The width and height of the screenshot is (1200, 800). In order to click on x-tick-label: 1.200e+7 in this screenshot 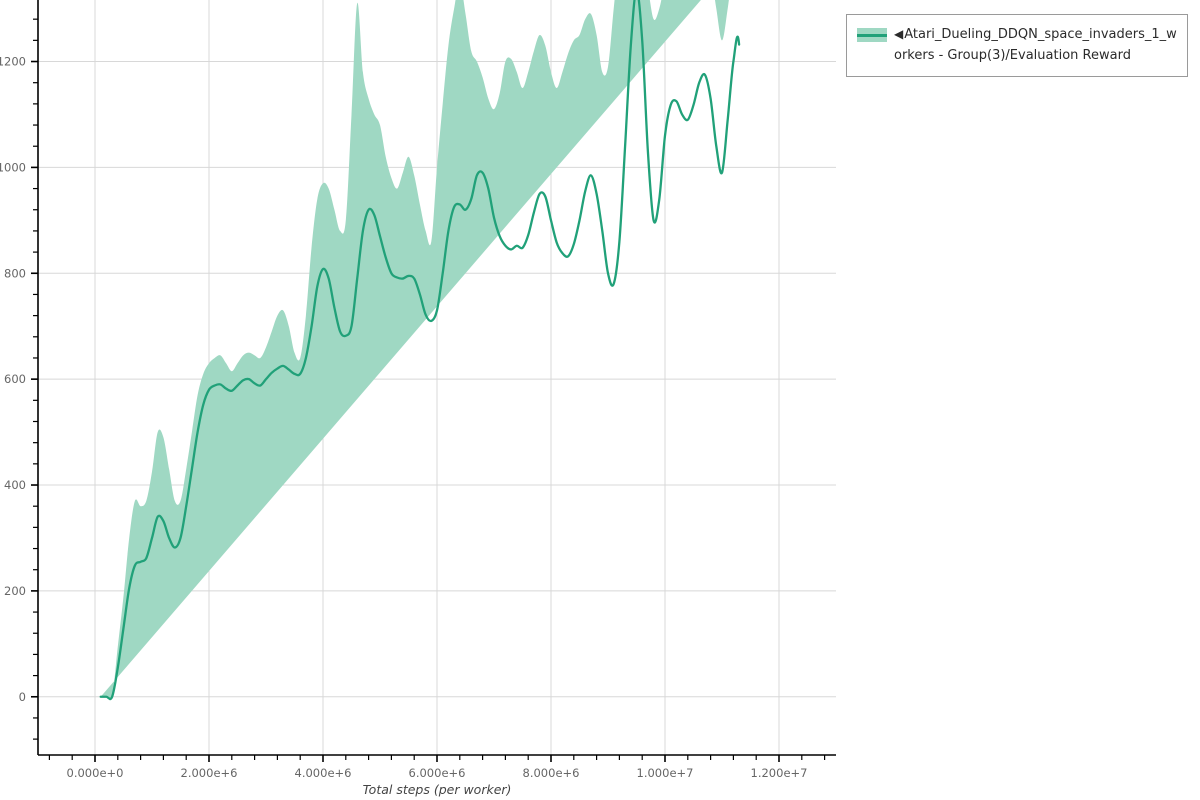, I will do `click(779, 773)`.